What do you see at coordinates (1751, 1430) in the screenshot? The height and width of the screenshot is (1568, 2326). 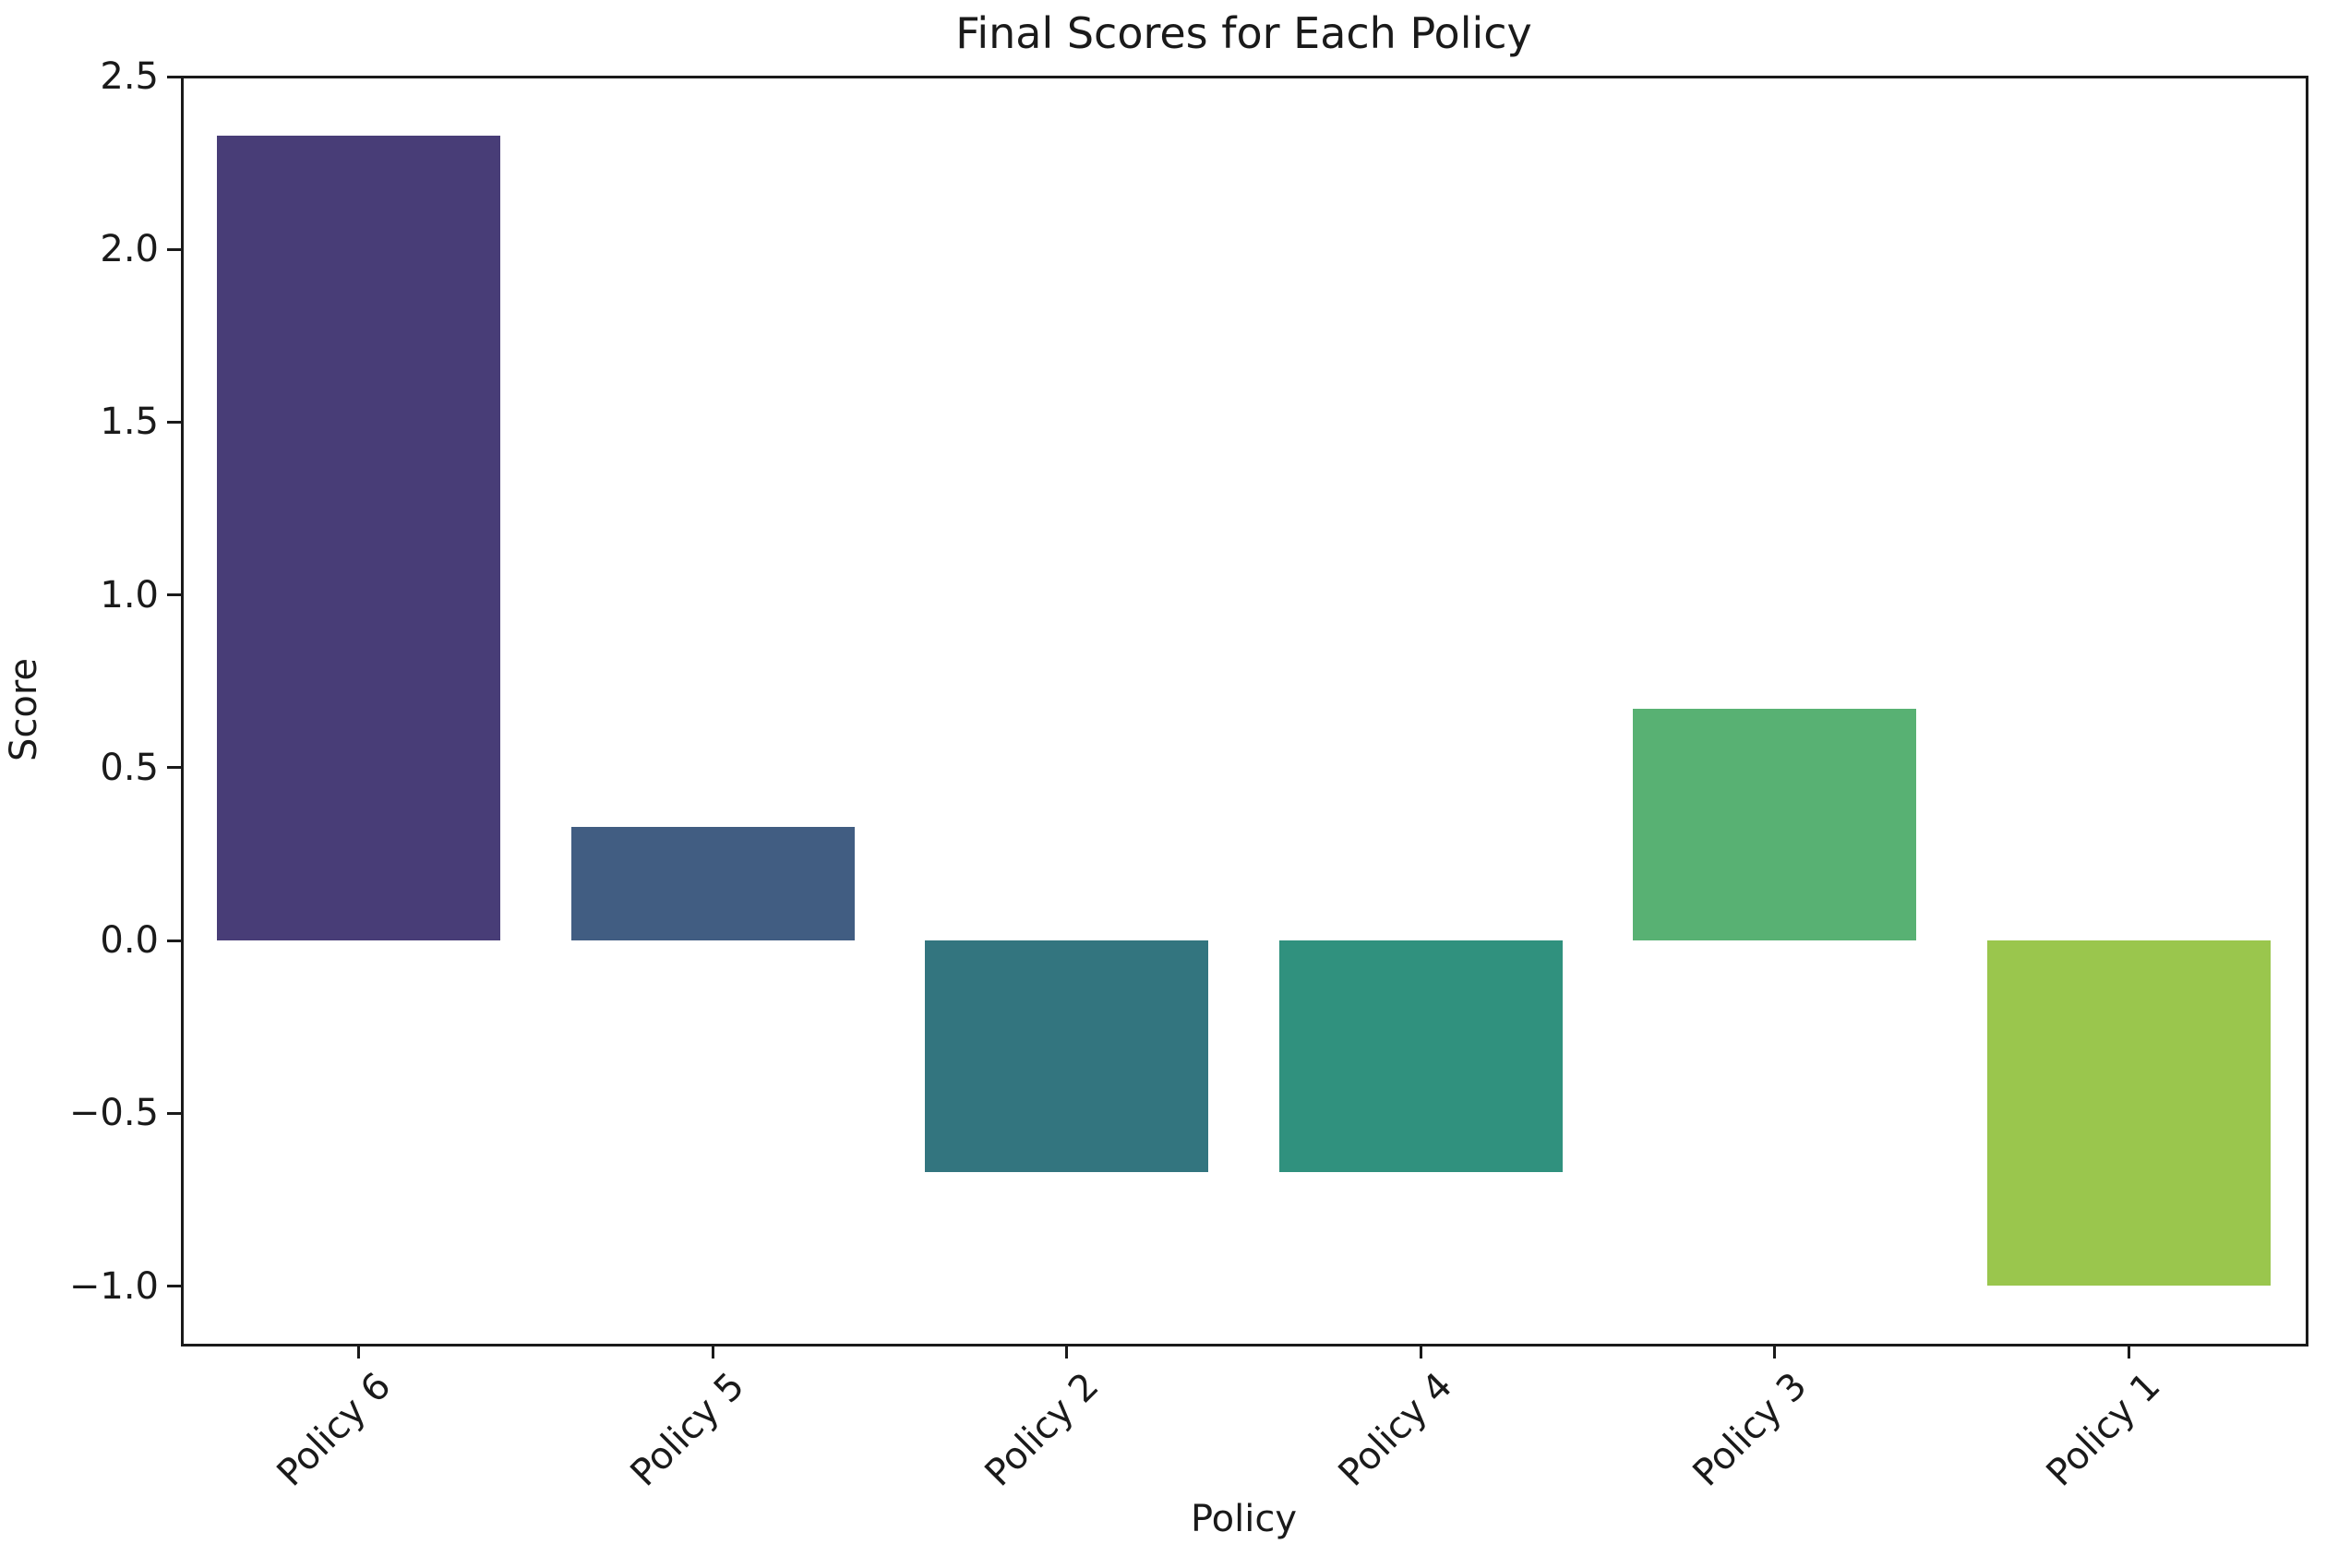 I see `x-tick-label-text: Policy 3` at bounding box center [1751, 1430].